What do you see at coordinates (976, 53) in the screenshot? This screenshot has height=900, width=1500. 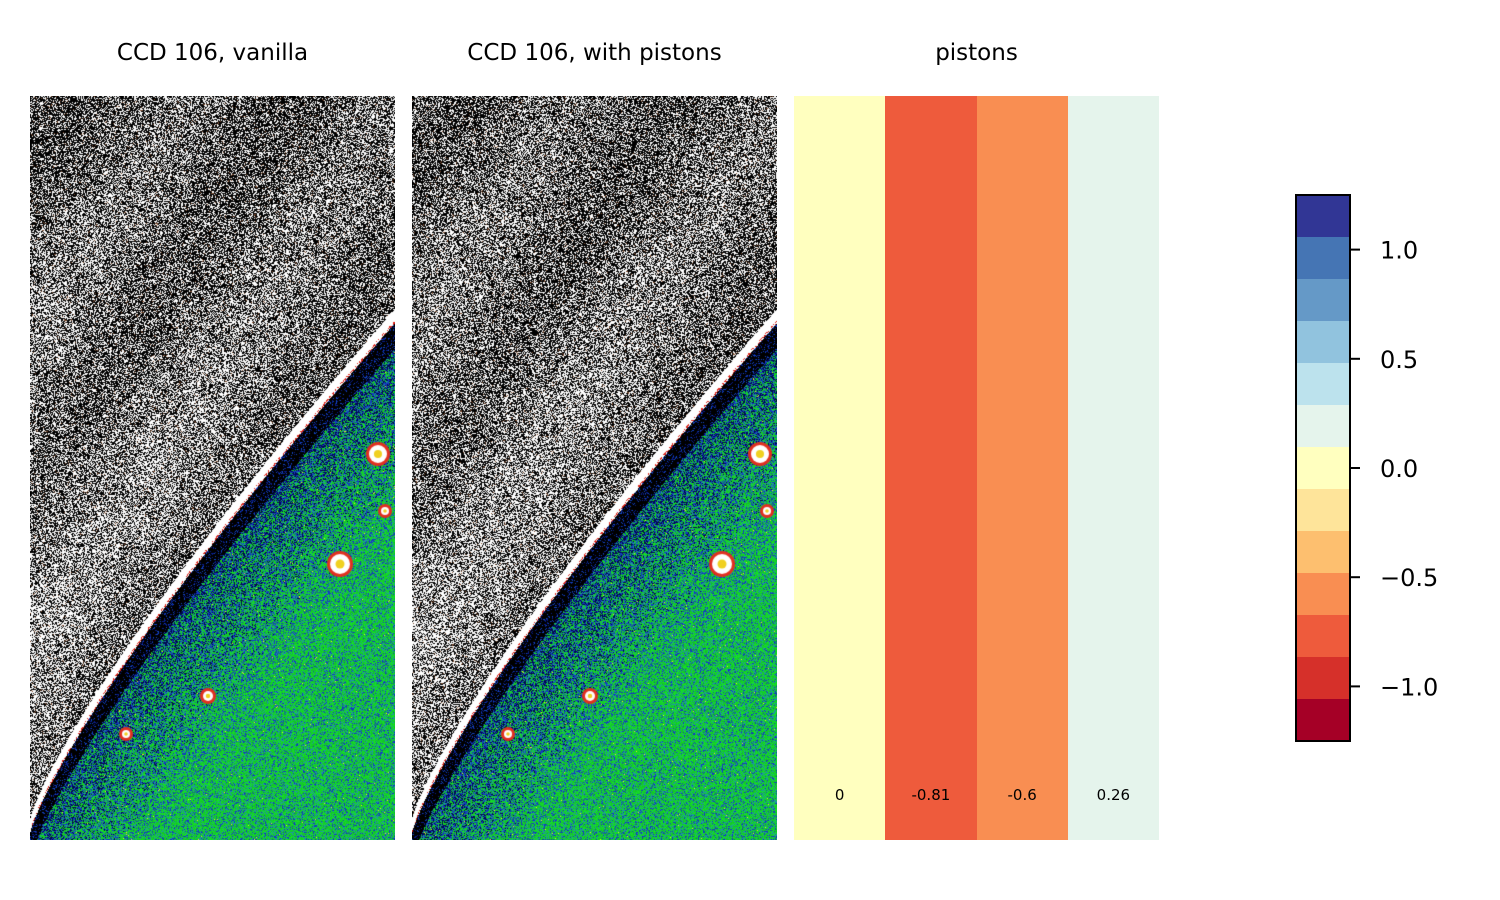 I see `panel-title-pistons: pistons` at bounding box center [976, 53].